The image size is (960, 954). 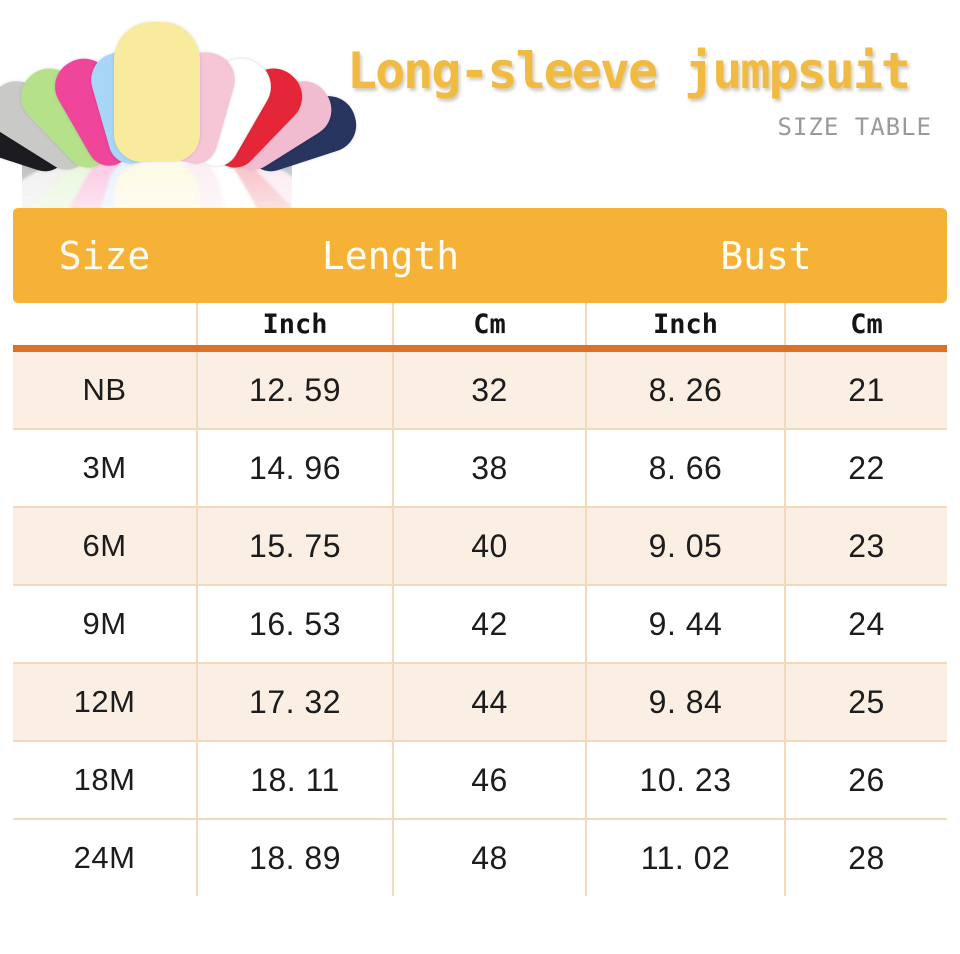 I want to click on product-image, so click(x=182, y=94).